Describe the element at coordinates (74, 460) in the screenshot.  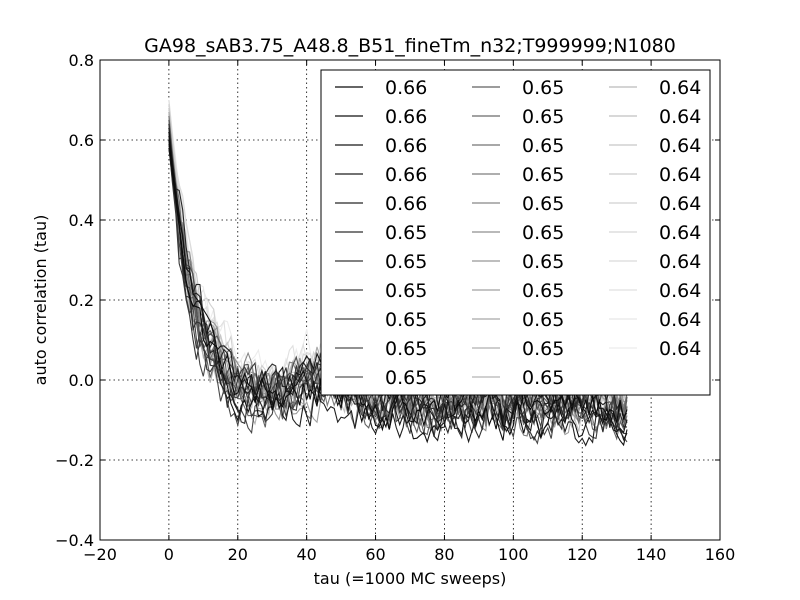
I see `y-tick-label: −0.2` at that location.